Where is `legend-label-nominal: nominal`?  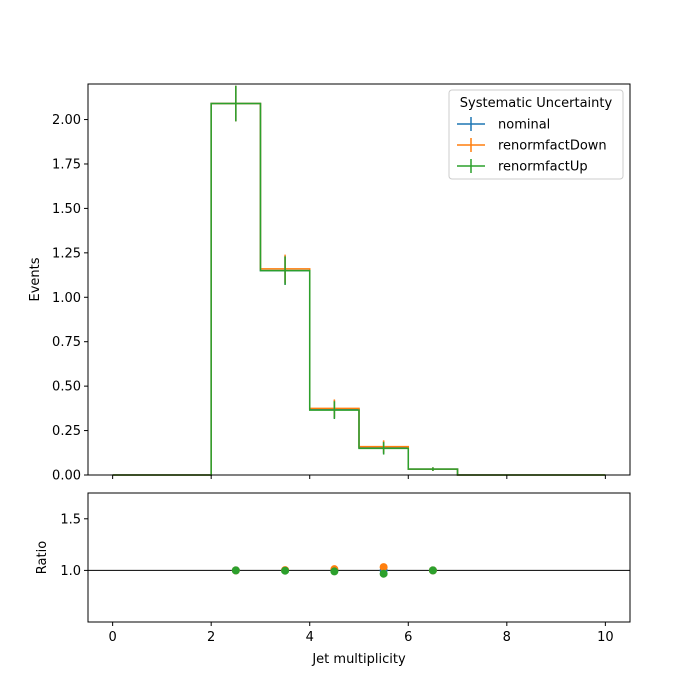
legend-label-nominal: nominal is located at coordinates (524, 125).